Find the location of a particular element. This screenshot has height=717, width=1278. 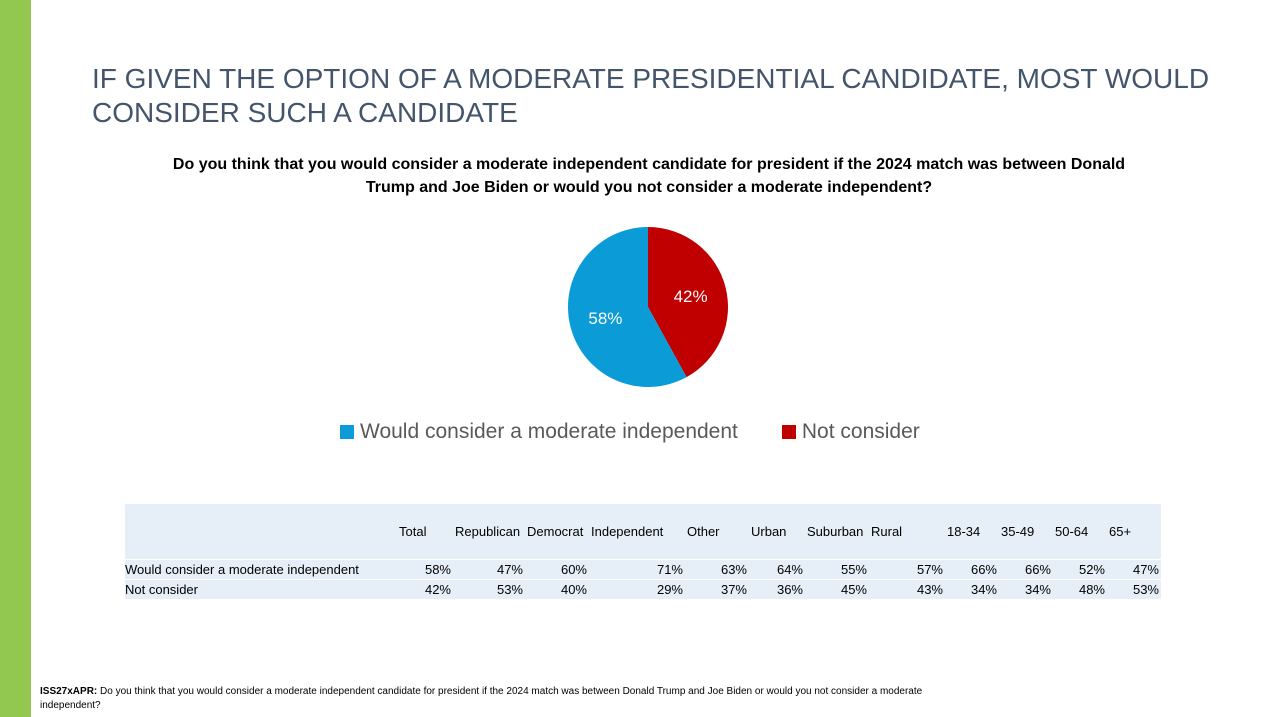

table-cell: 55% is located at coordinates (837, 569).